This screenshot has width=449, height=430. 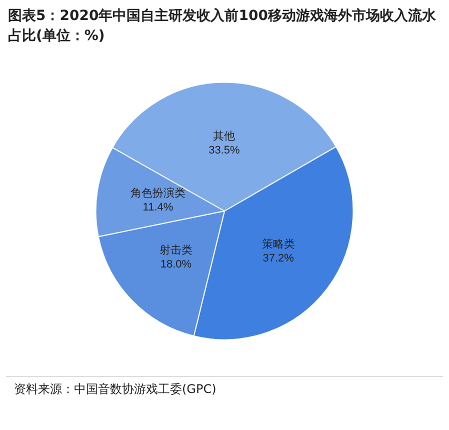 What do you see at coordinates (278, 243) in the screenshot?
I see `slice-label: 策略类` at bounding box center [278, 243].